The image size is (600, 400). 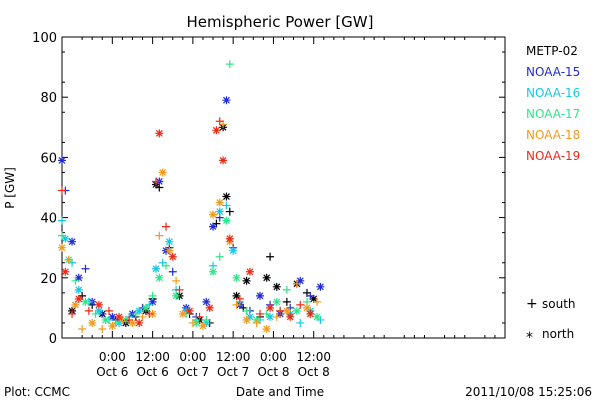 What do you see at coordinates (553, 72) in the screenshot?
I see `legend-entry: NOAA-15` at bounding box center [553, 72].